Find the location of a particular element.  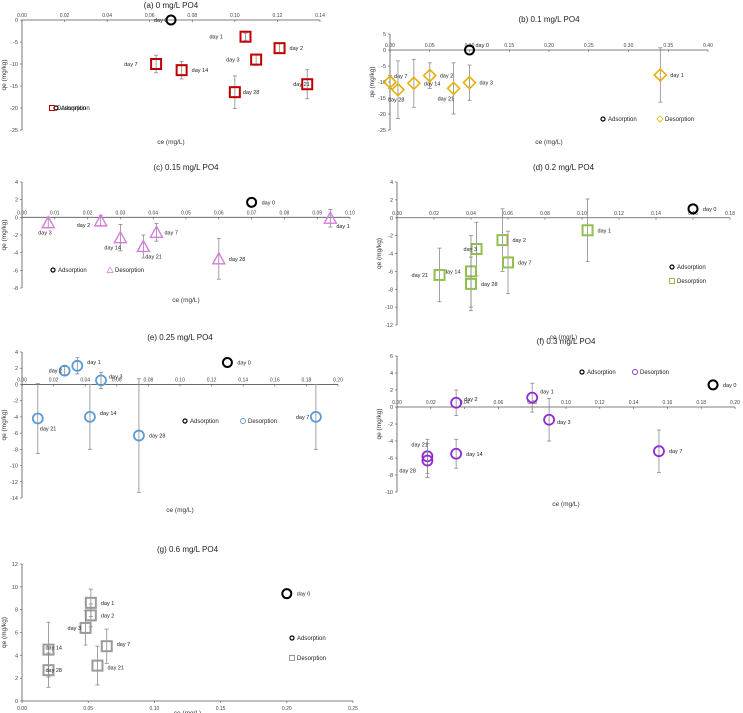

x-tick-label: 0.09 is located at coordinates (317, 213).